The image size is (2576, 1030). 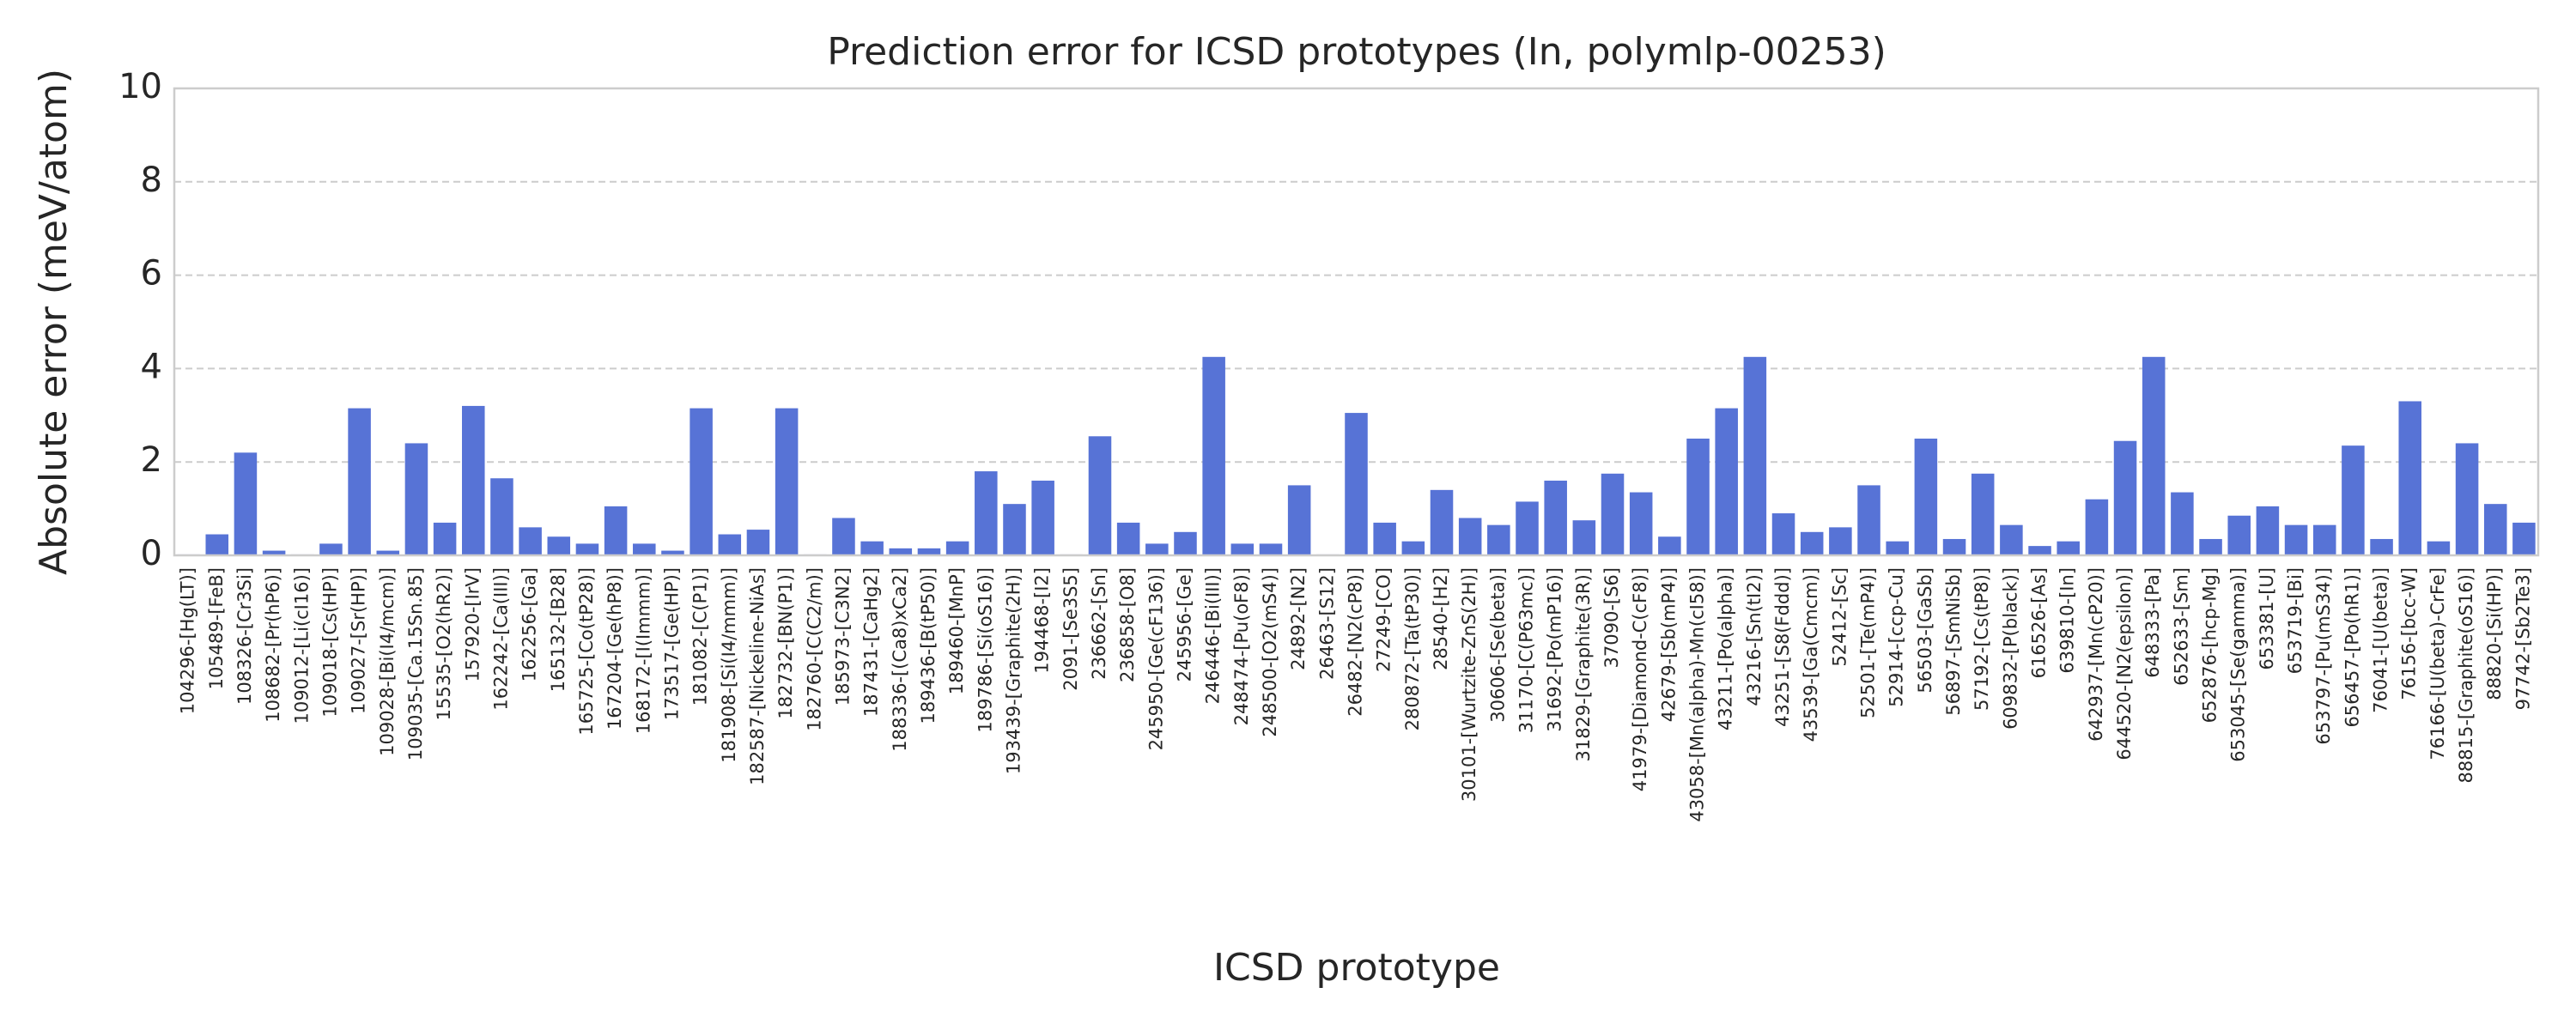 What do you see at coordinates (444, 643) in the screenshot?
I see `x-tick-label: 15535-[O2(hR2)]` at bounding box center [444, 643].